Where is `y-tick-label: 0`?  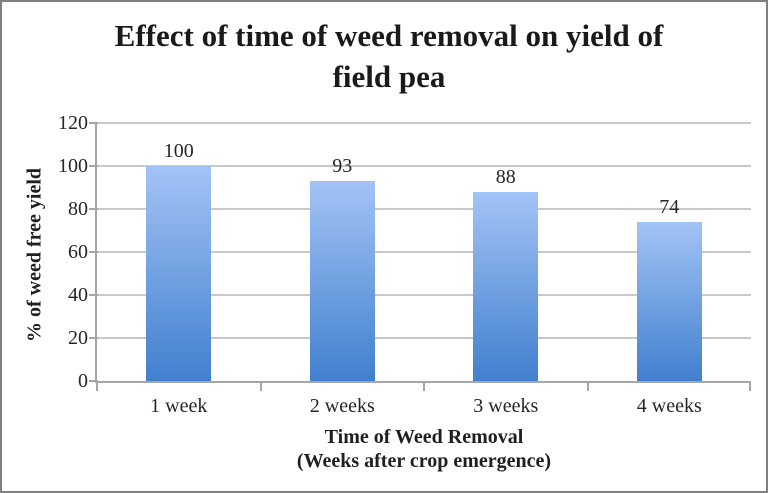 y-tick-label: 0 is located at coordinates (83, 381).